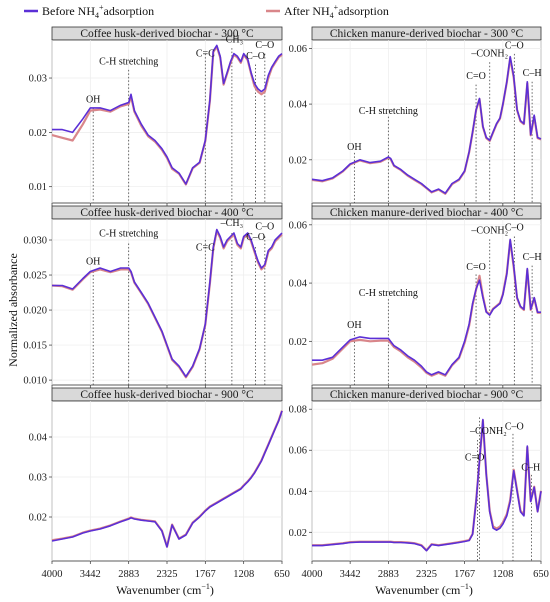 The width and height of the screenshot is (550, 602). I want to click on panel-title: Coffee husk-derived biochar - 400 °C, so click(167, 213).